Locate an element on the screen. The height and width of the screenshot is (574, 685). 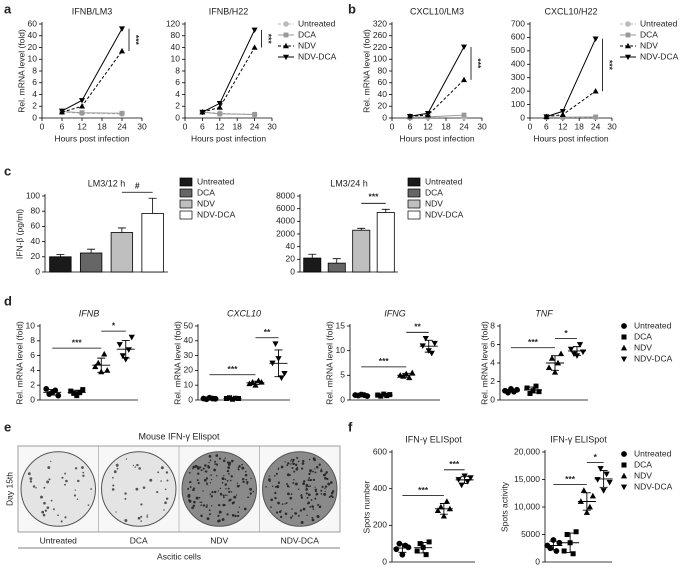
chart-title: IFNB/H22 is located at coordinates (229, 11).